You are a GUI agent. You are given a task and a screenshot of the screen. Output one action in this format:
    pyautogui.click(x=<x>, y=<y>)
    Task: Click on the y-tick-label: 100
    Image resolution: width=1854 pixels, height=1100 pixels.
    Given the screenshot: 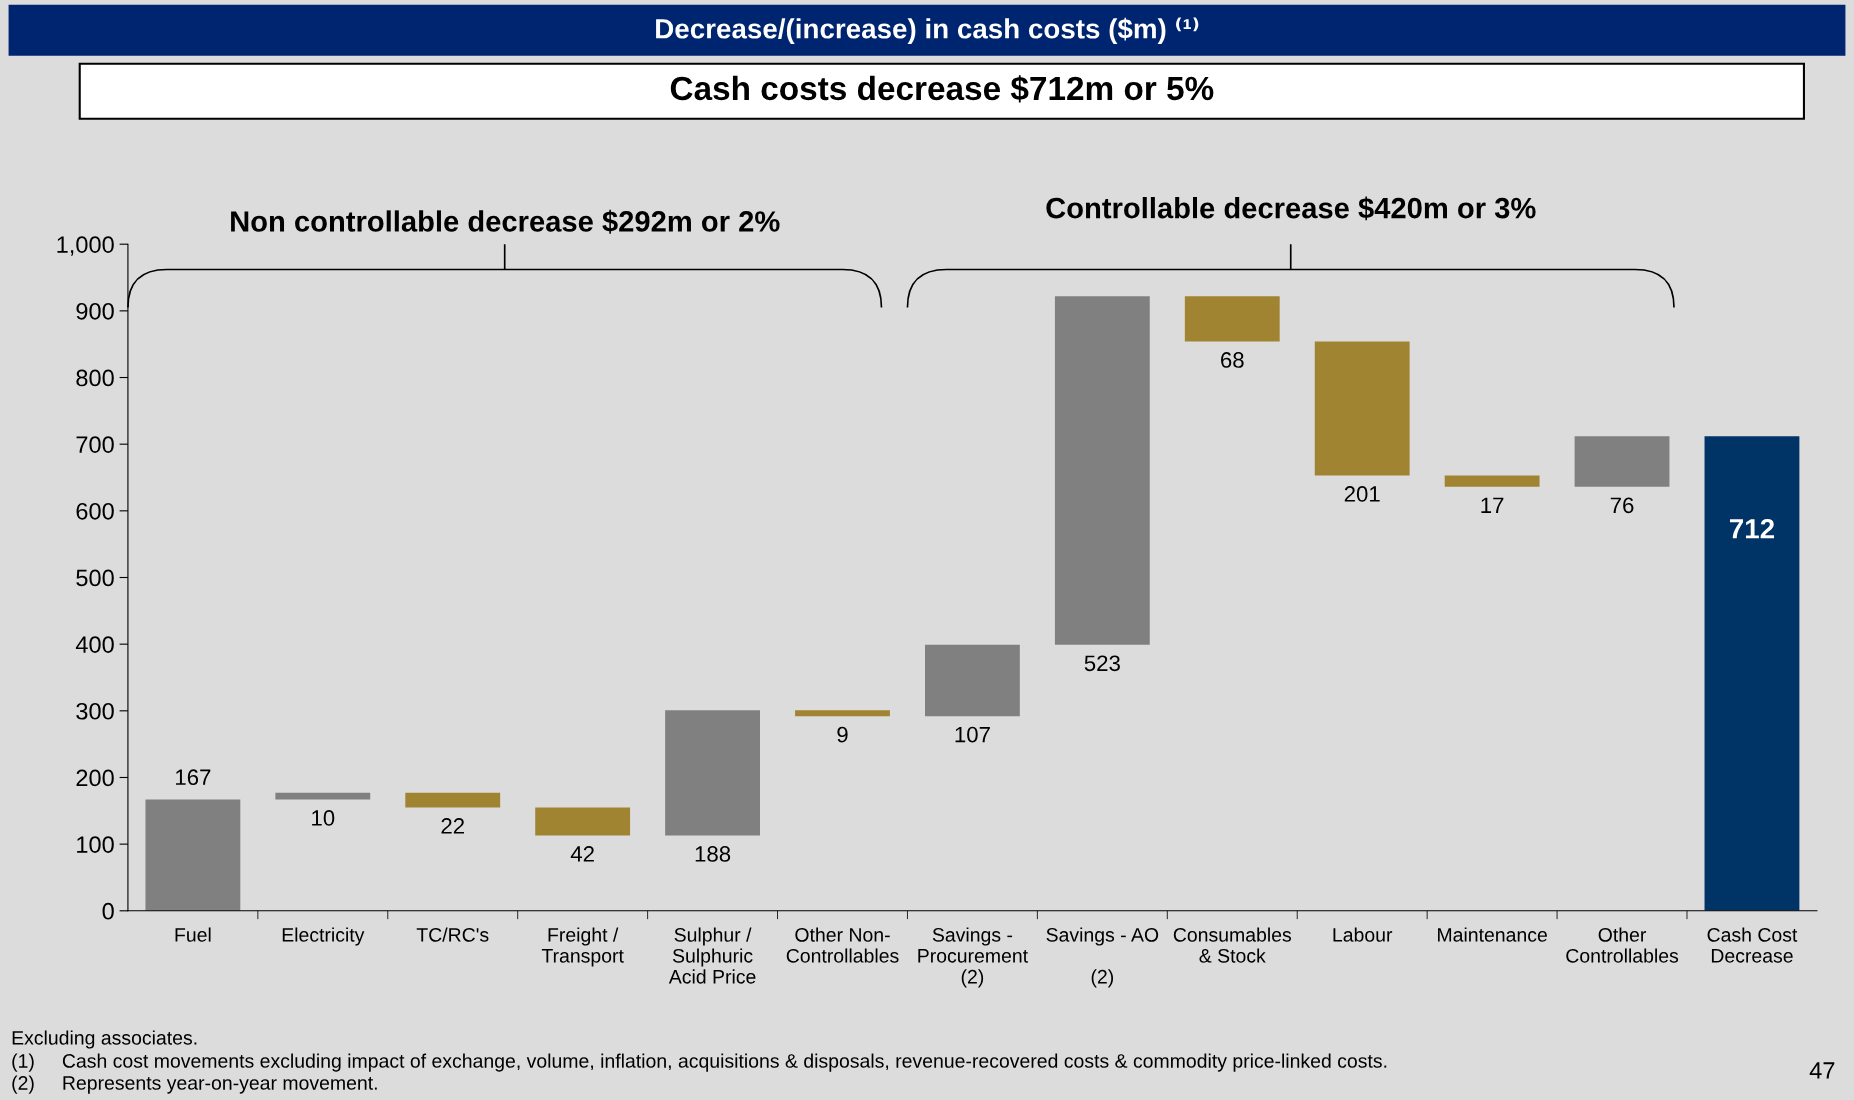 What is the action you would take?
    pyautogui.click(x=95, y=844)
    